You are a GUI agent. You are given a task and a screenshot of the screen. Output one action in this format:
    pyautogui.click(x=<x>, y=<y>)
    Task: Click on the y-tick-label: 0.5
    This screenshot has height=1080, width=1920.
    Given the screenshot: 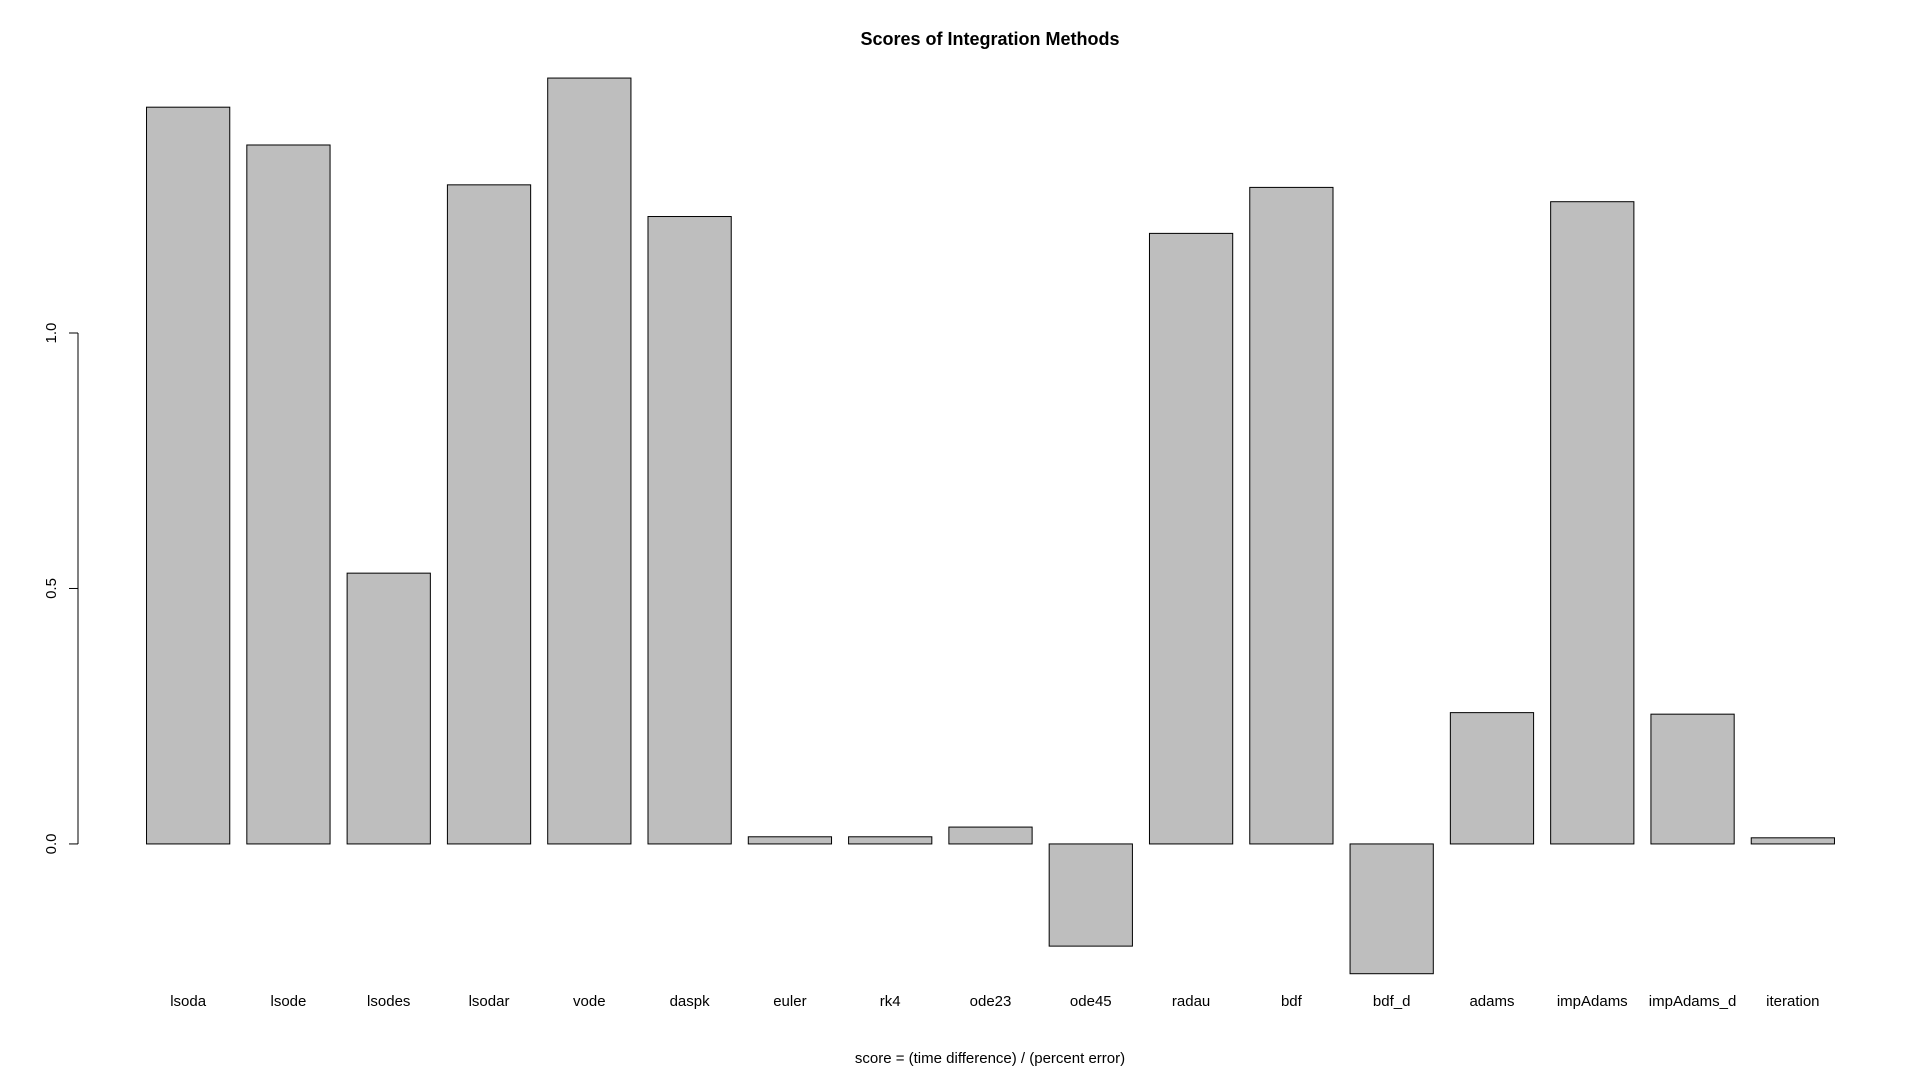 What is the action you would take?
    pyautogui.click(x=51, y=588)
    